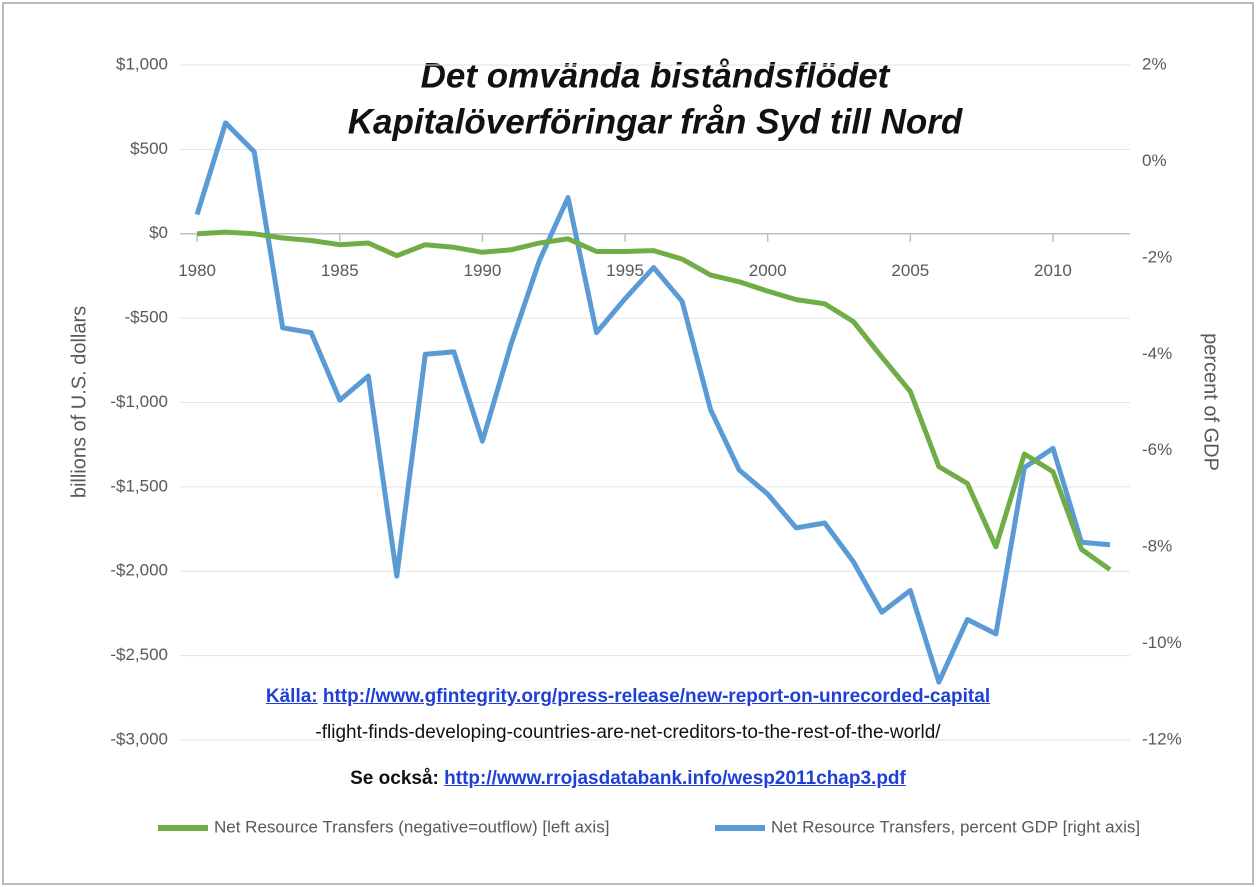 The image size is (1256, 887). I want to click on y-tick-label: $500, so click(149, 148).